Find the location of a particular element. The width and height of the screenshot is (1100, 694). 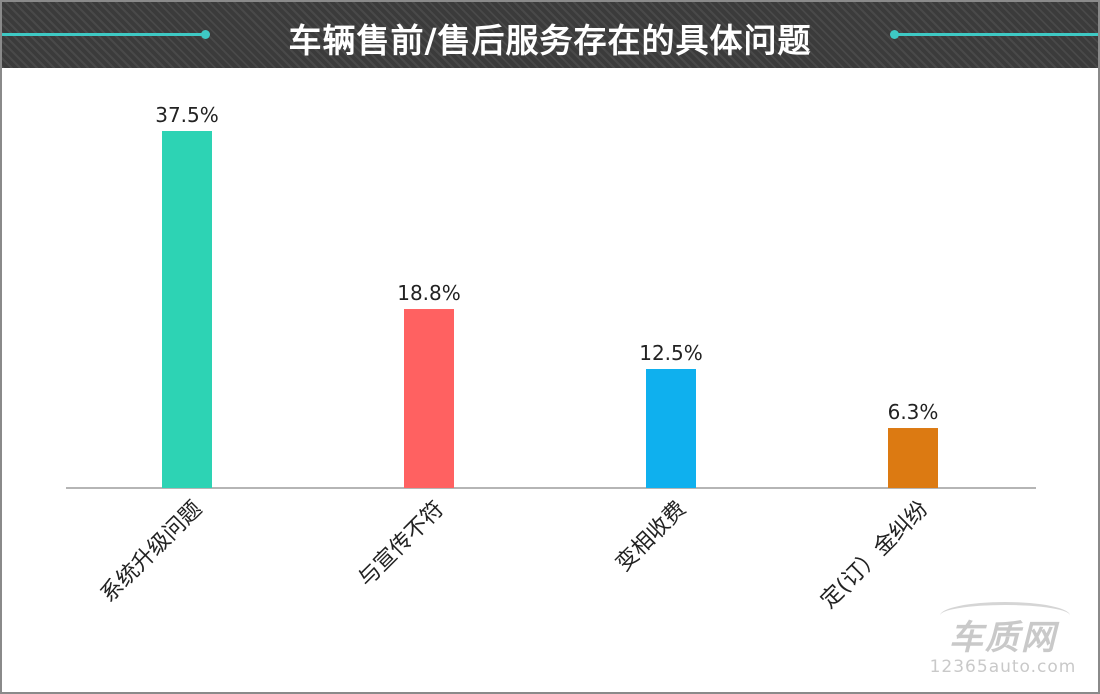

title-decor-dot-right is located at coordinates (894, 34).